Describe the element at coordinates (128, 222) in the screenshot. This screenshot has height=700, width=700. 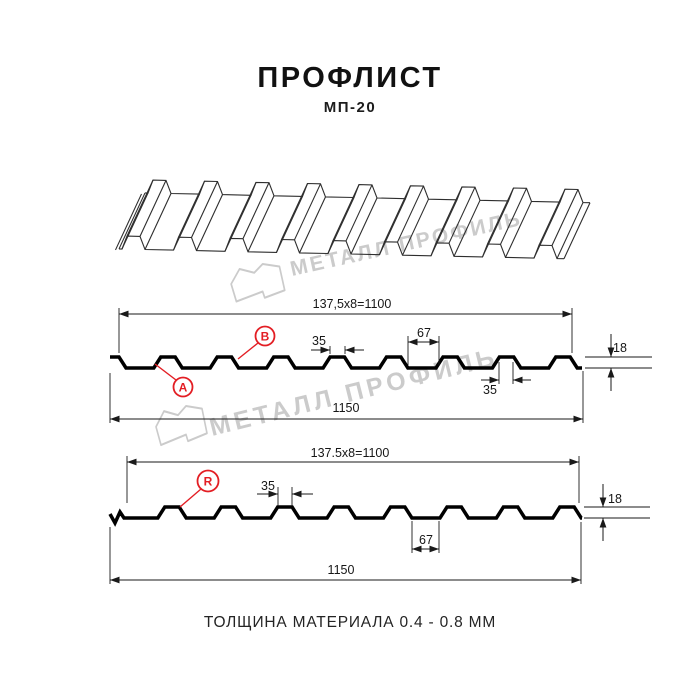
I see `sheet-left-edge-thickness` at that location.